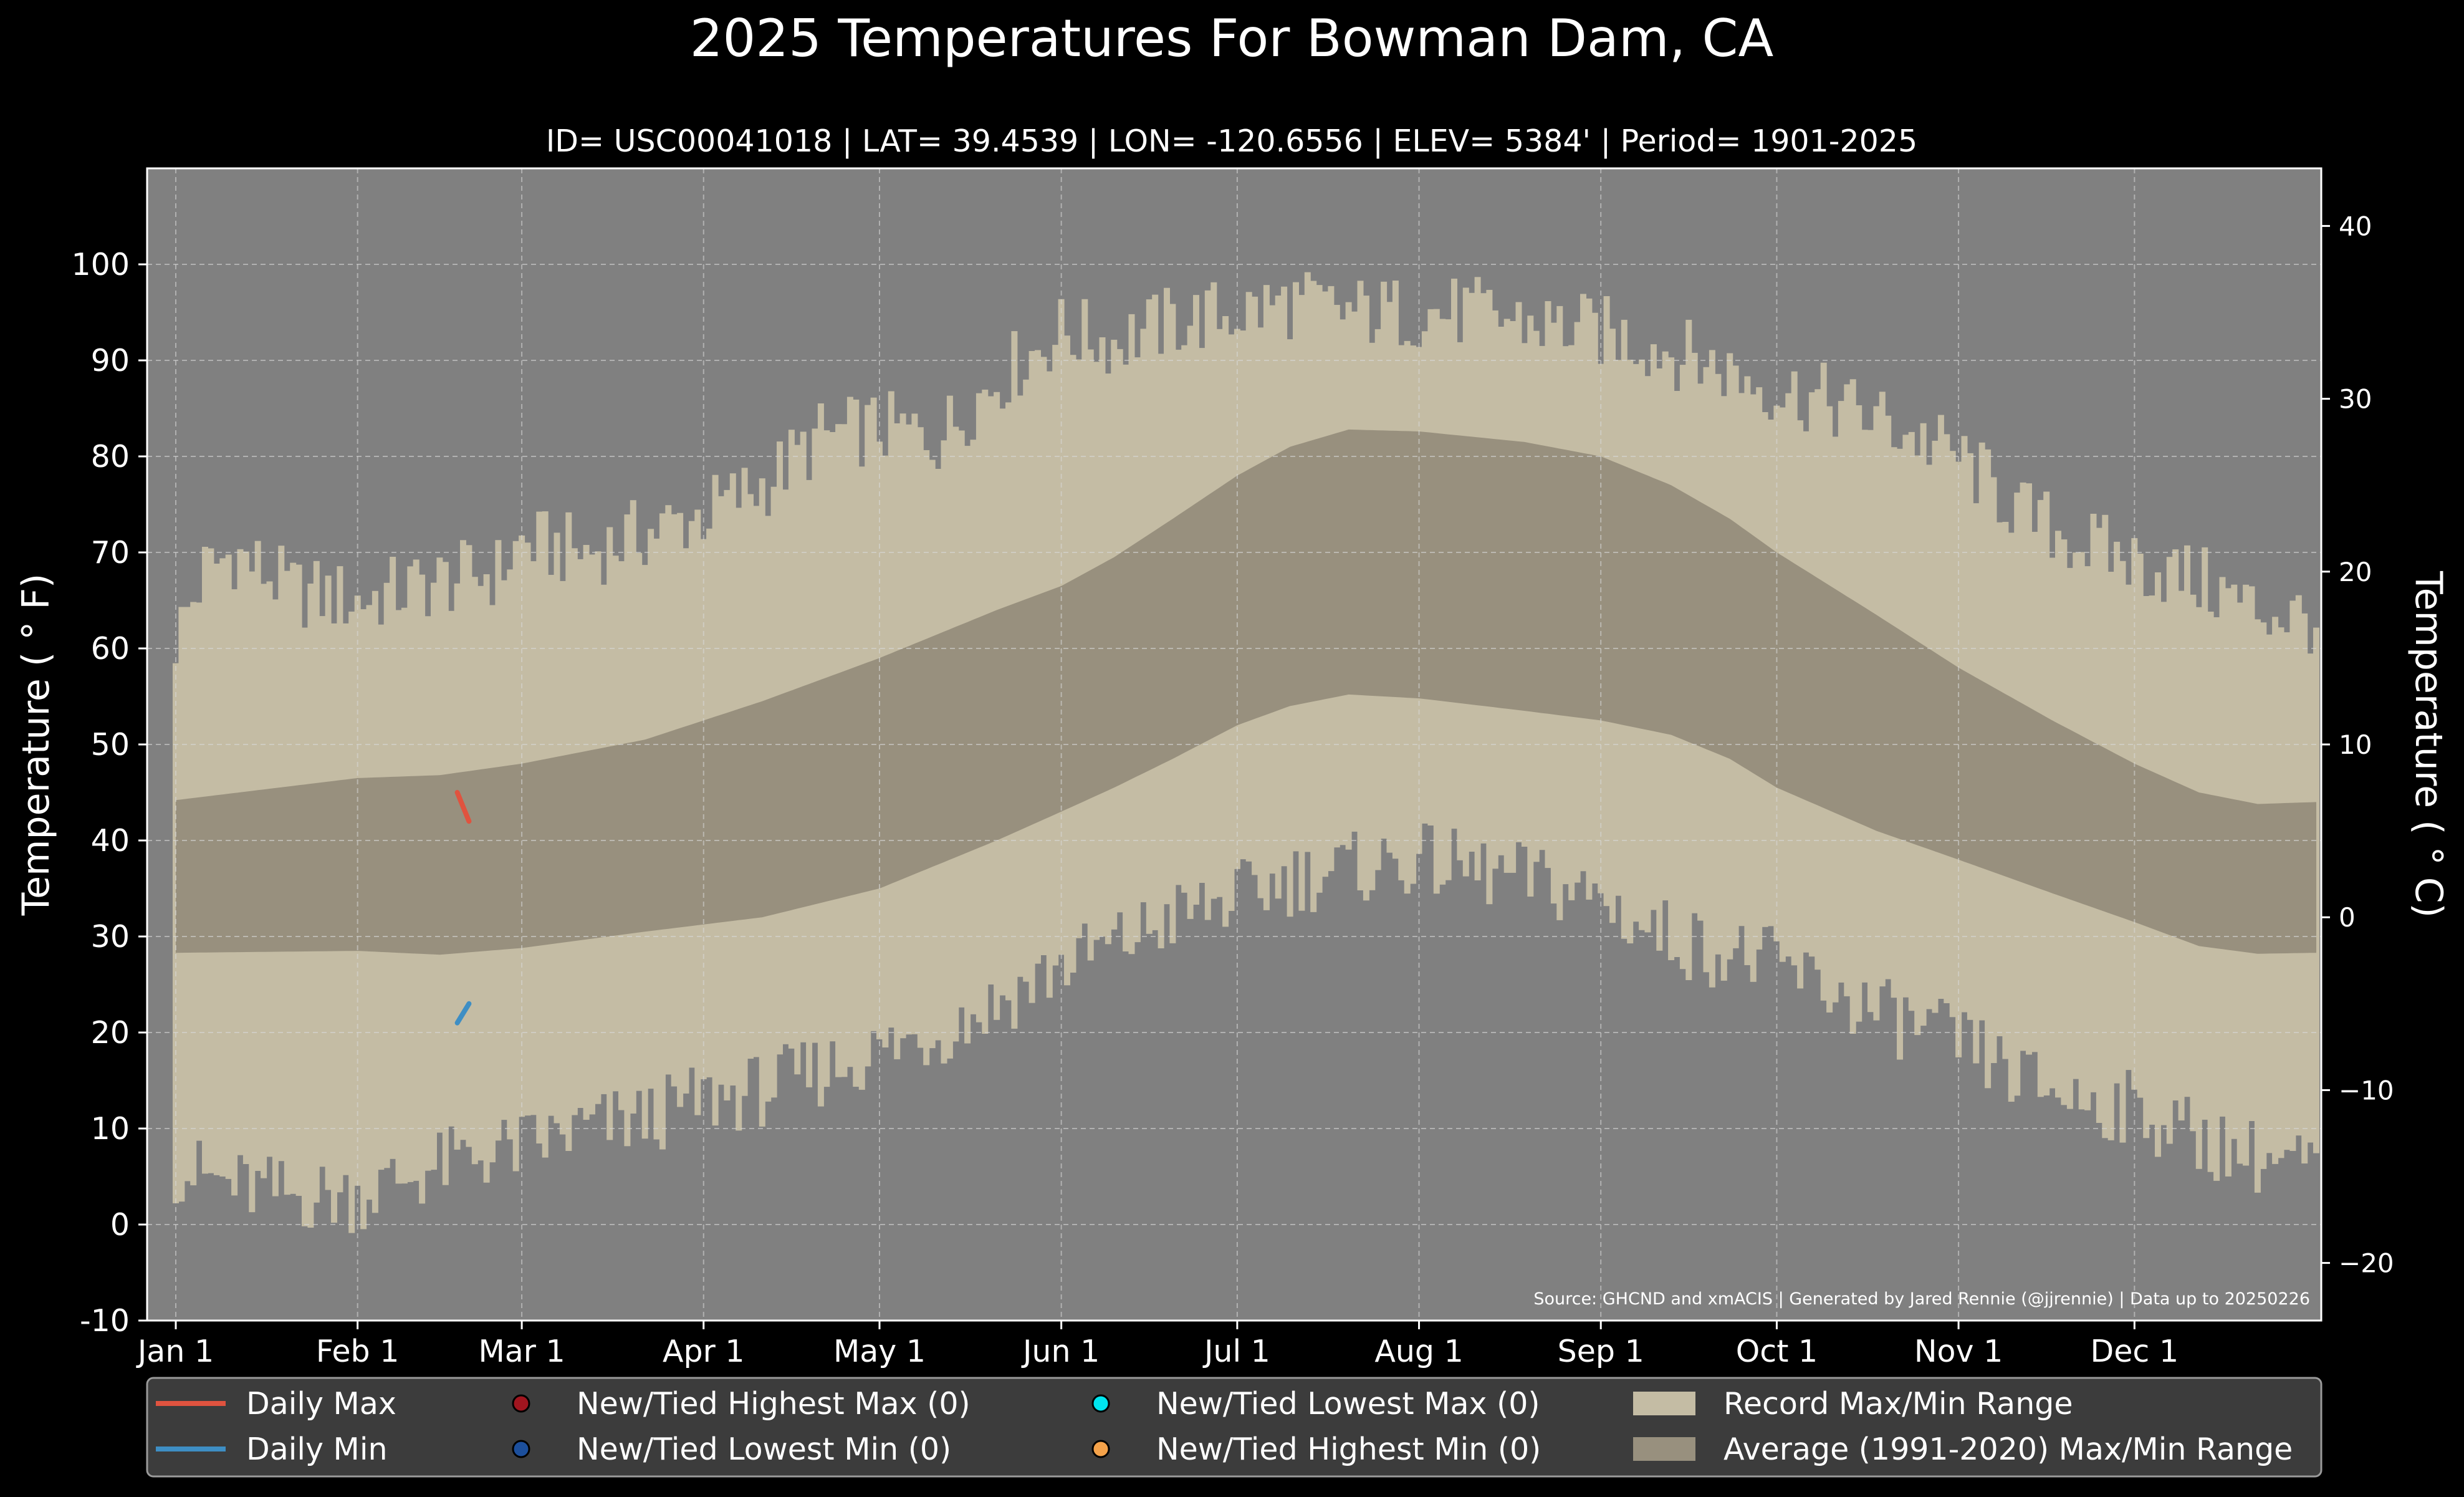 The image size is (2464, 1497). I want to click on legend-label-new-tied-lowest-min-0: New/Tied Lowest Min (0), so click(764, 1449).